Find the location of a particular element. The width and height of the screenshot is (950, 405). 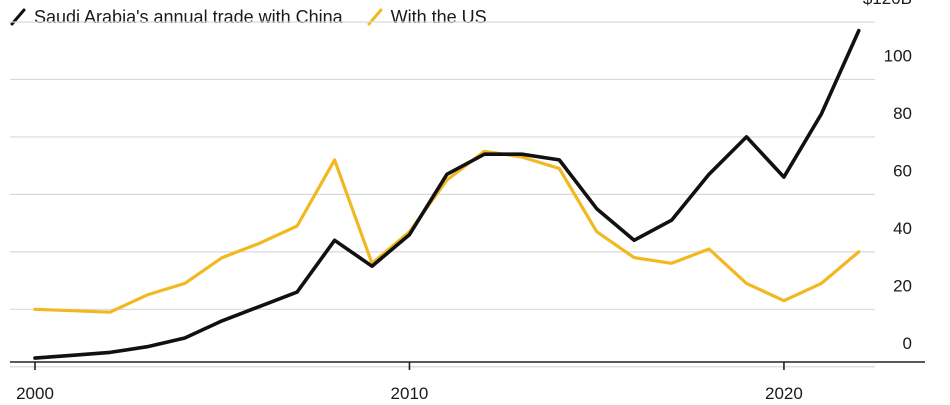

y-tick-label-40: 40 is located at coordinates (902, 228).